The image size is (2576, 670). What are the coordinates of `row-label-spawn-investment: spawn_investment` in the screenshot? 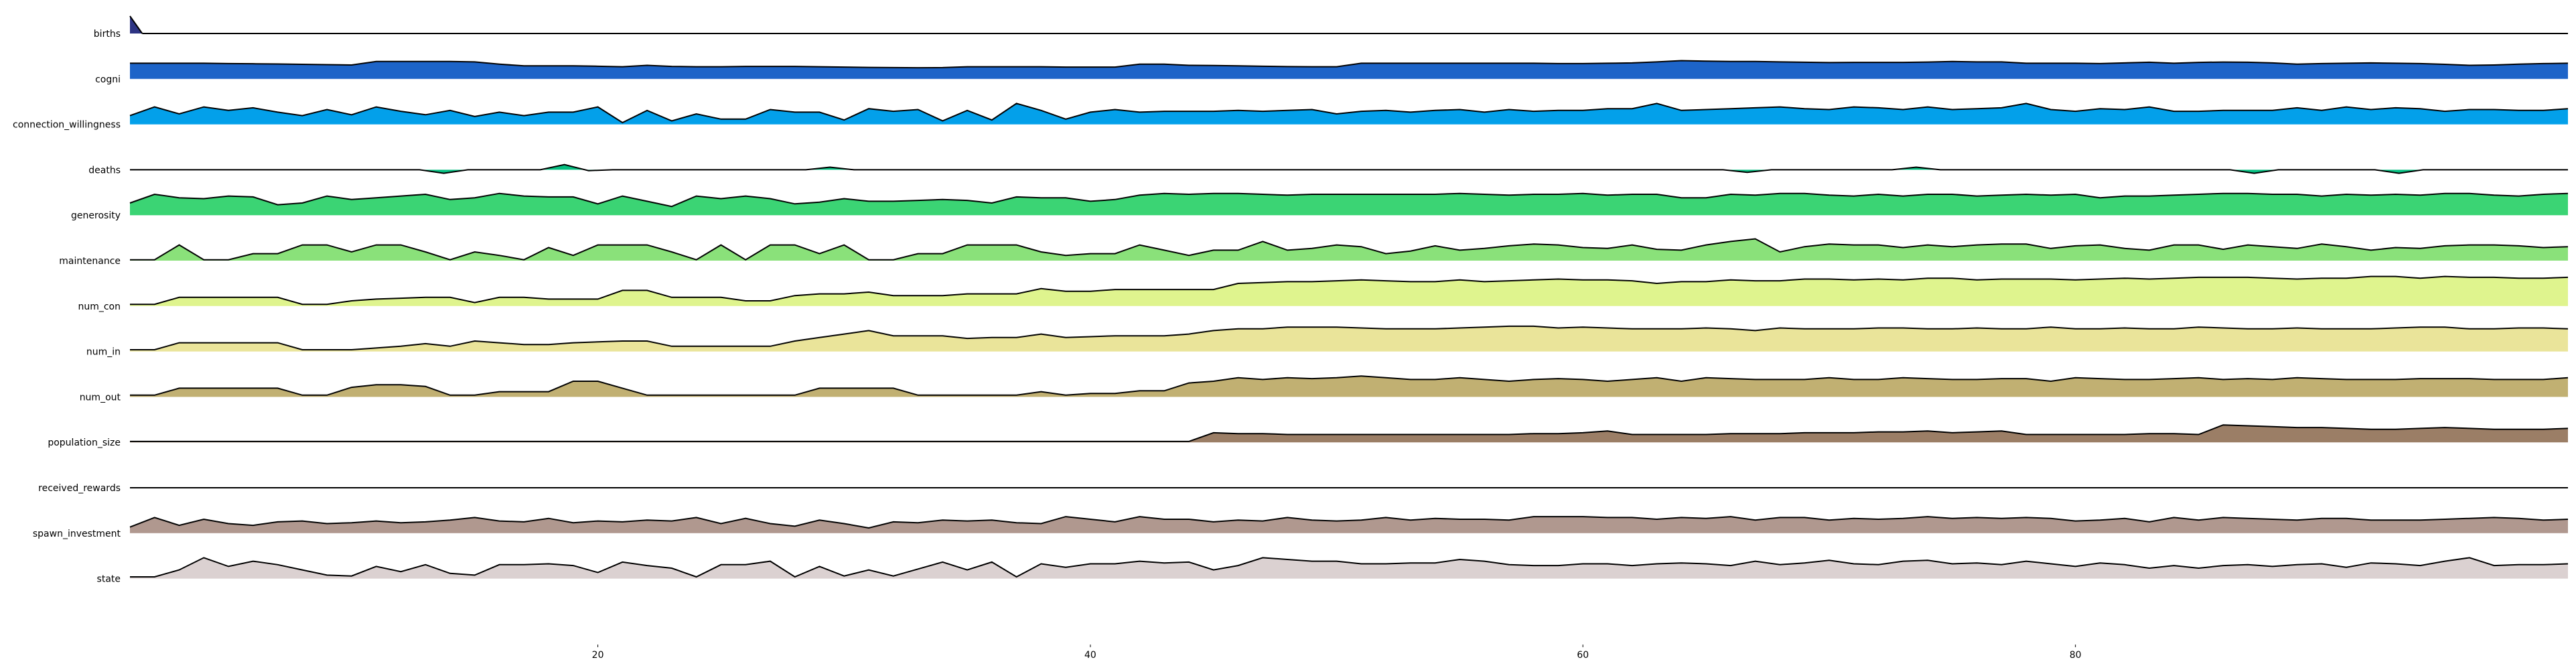 It's located at (77, 534).